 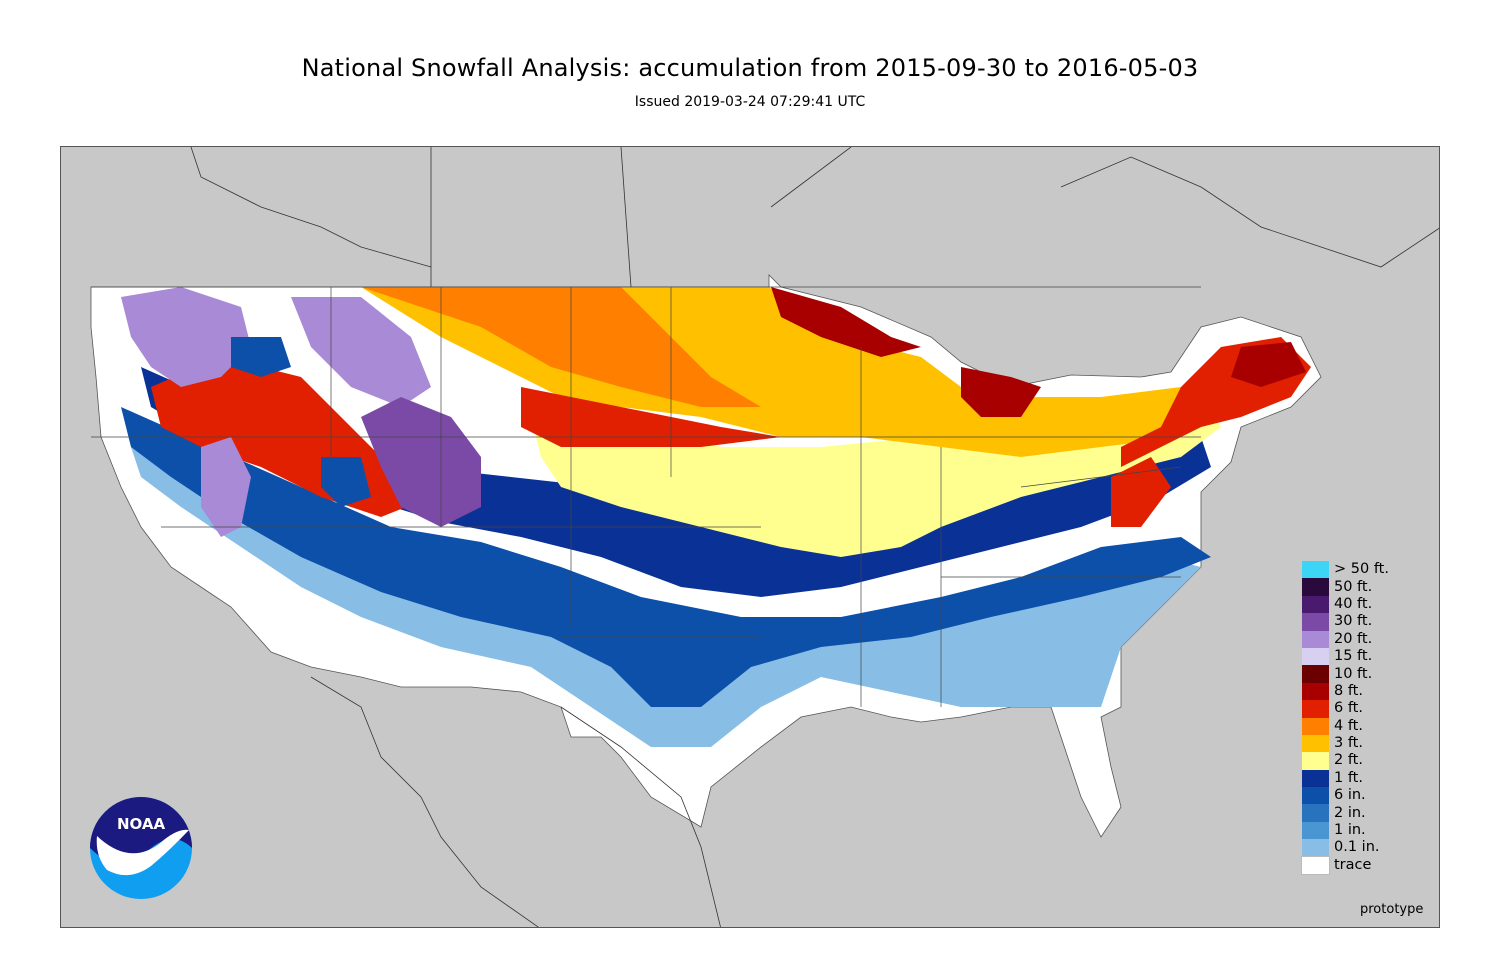 I want to click on legend-label: 6 ft., so click(x=1348, y=708).